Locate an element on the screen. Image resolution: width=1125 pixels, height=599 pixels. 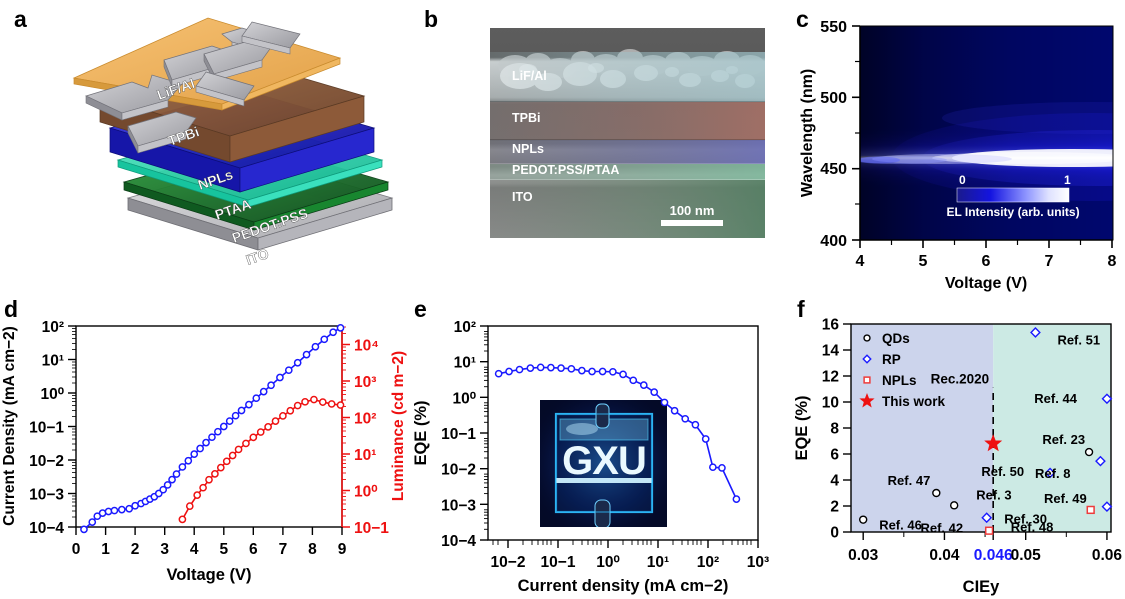
panel-f-xtick-label: 0.04 is located at coordinates (944, 555).